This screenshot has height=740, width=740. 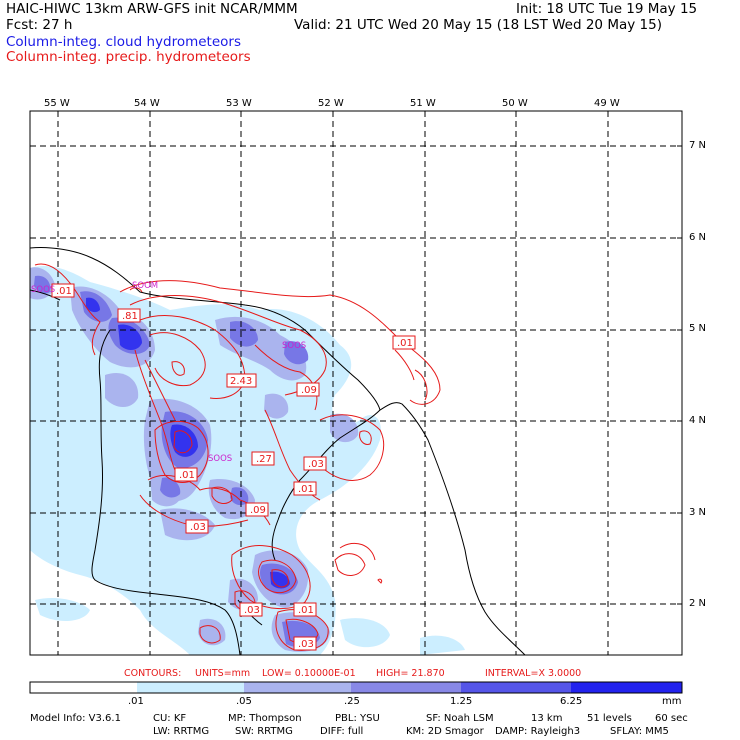 I want to click on lon-label-55w: 55 W, so click(x=57, y=103).